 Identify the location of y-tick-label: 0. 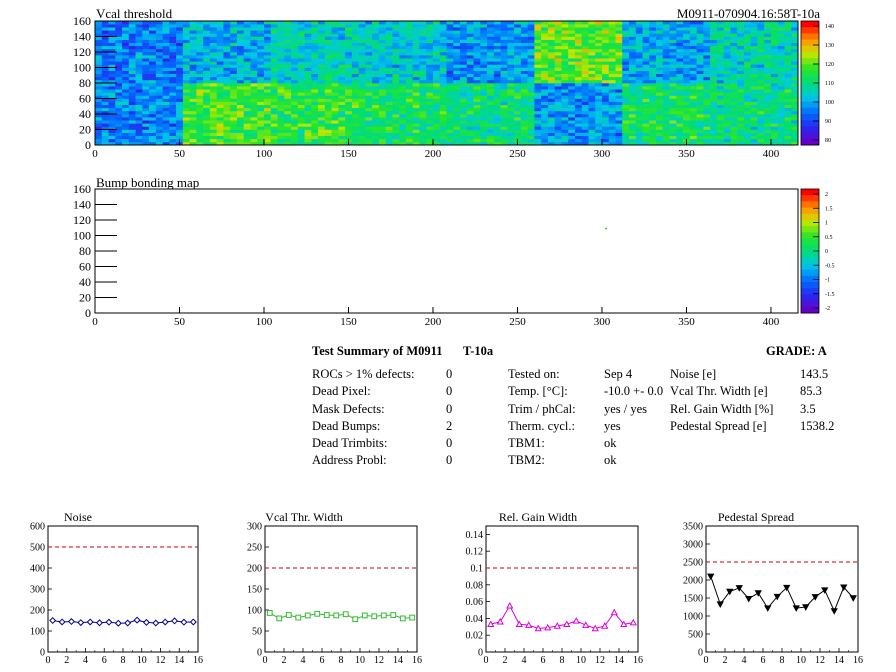
(259, 653).